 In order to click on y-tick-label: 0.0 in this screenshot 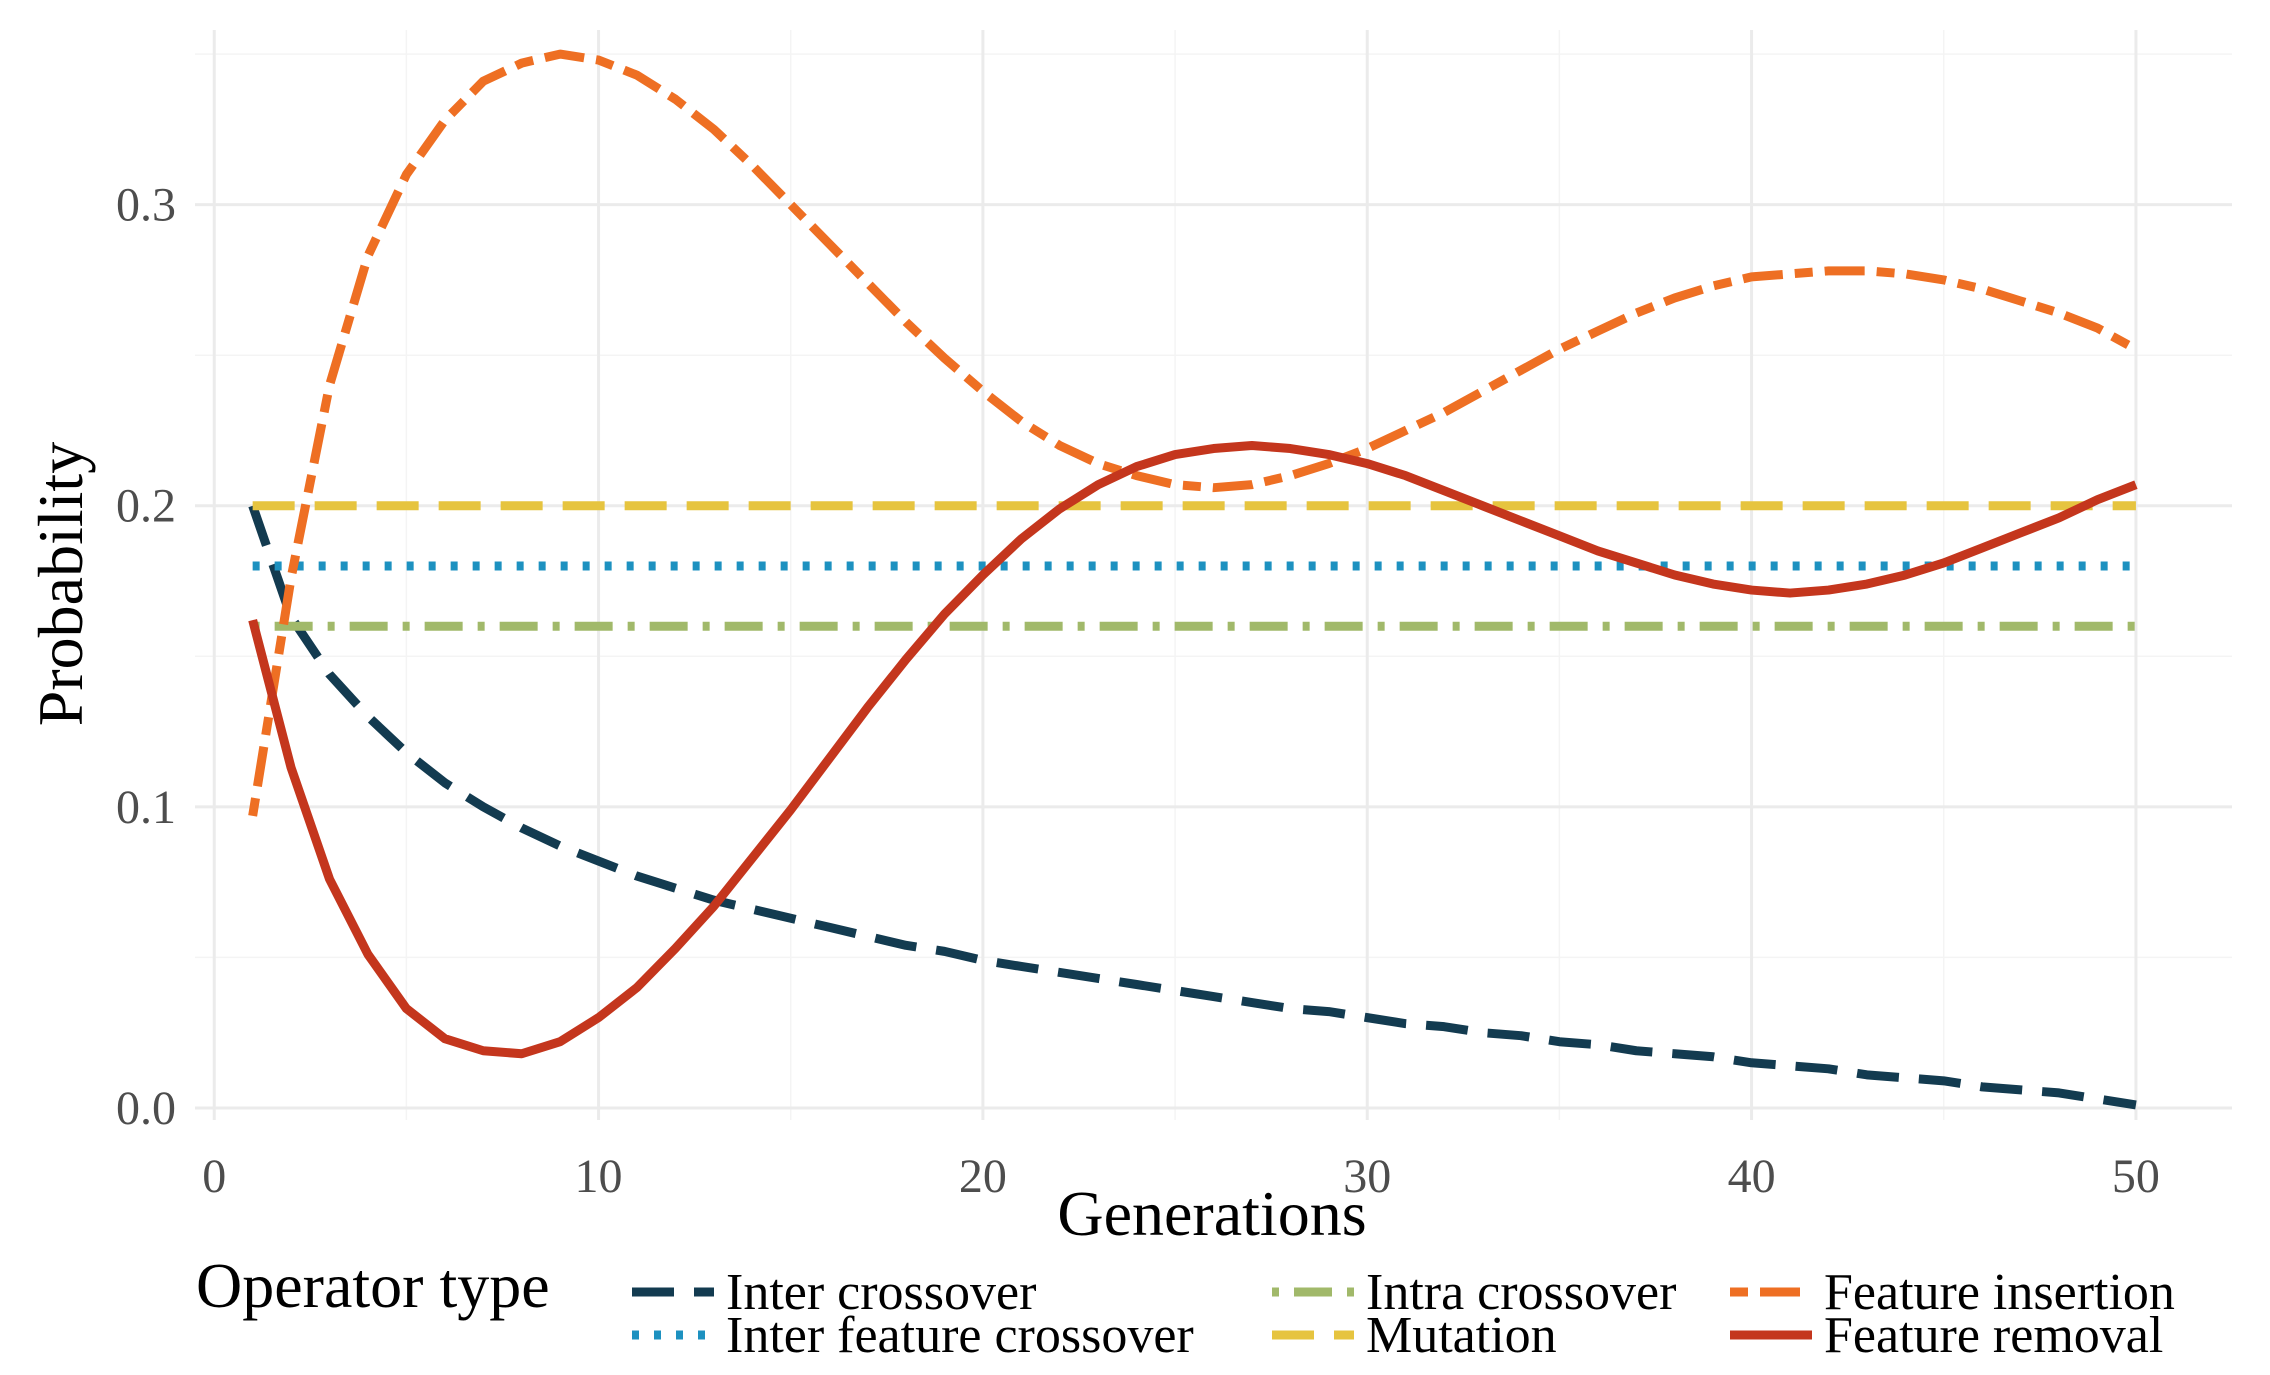, I will do `click(146, 1108)`.